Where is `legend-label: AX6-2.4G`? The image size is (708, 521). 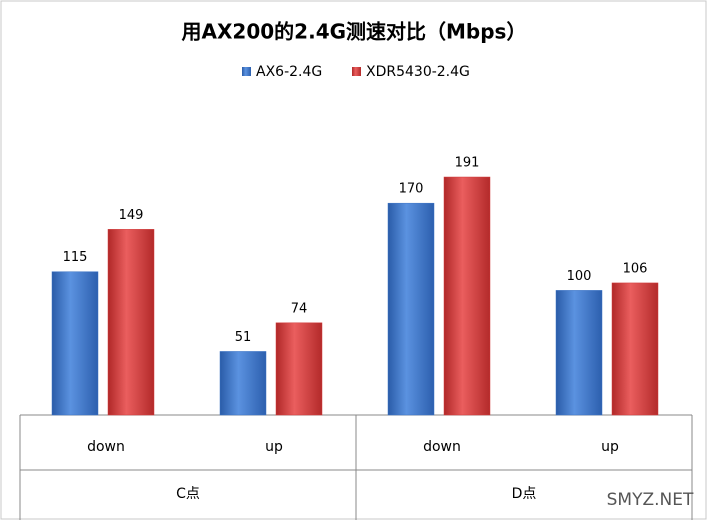 legend-label: AX6-2.4G is located at coordinates (289, 72).